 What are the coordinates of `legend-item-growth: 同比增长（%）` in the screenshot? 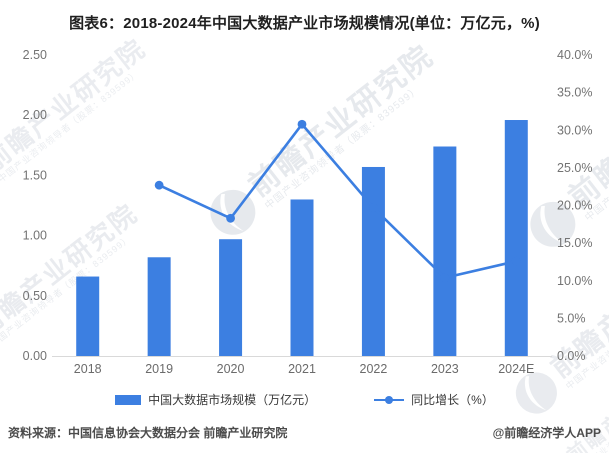 It's located at (434, 399).